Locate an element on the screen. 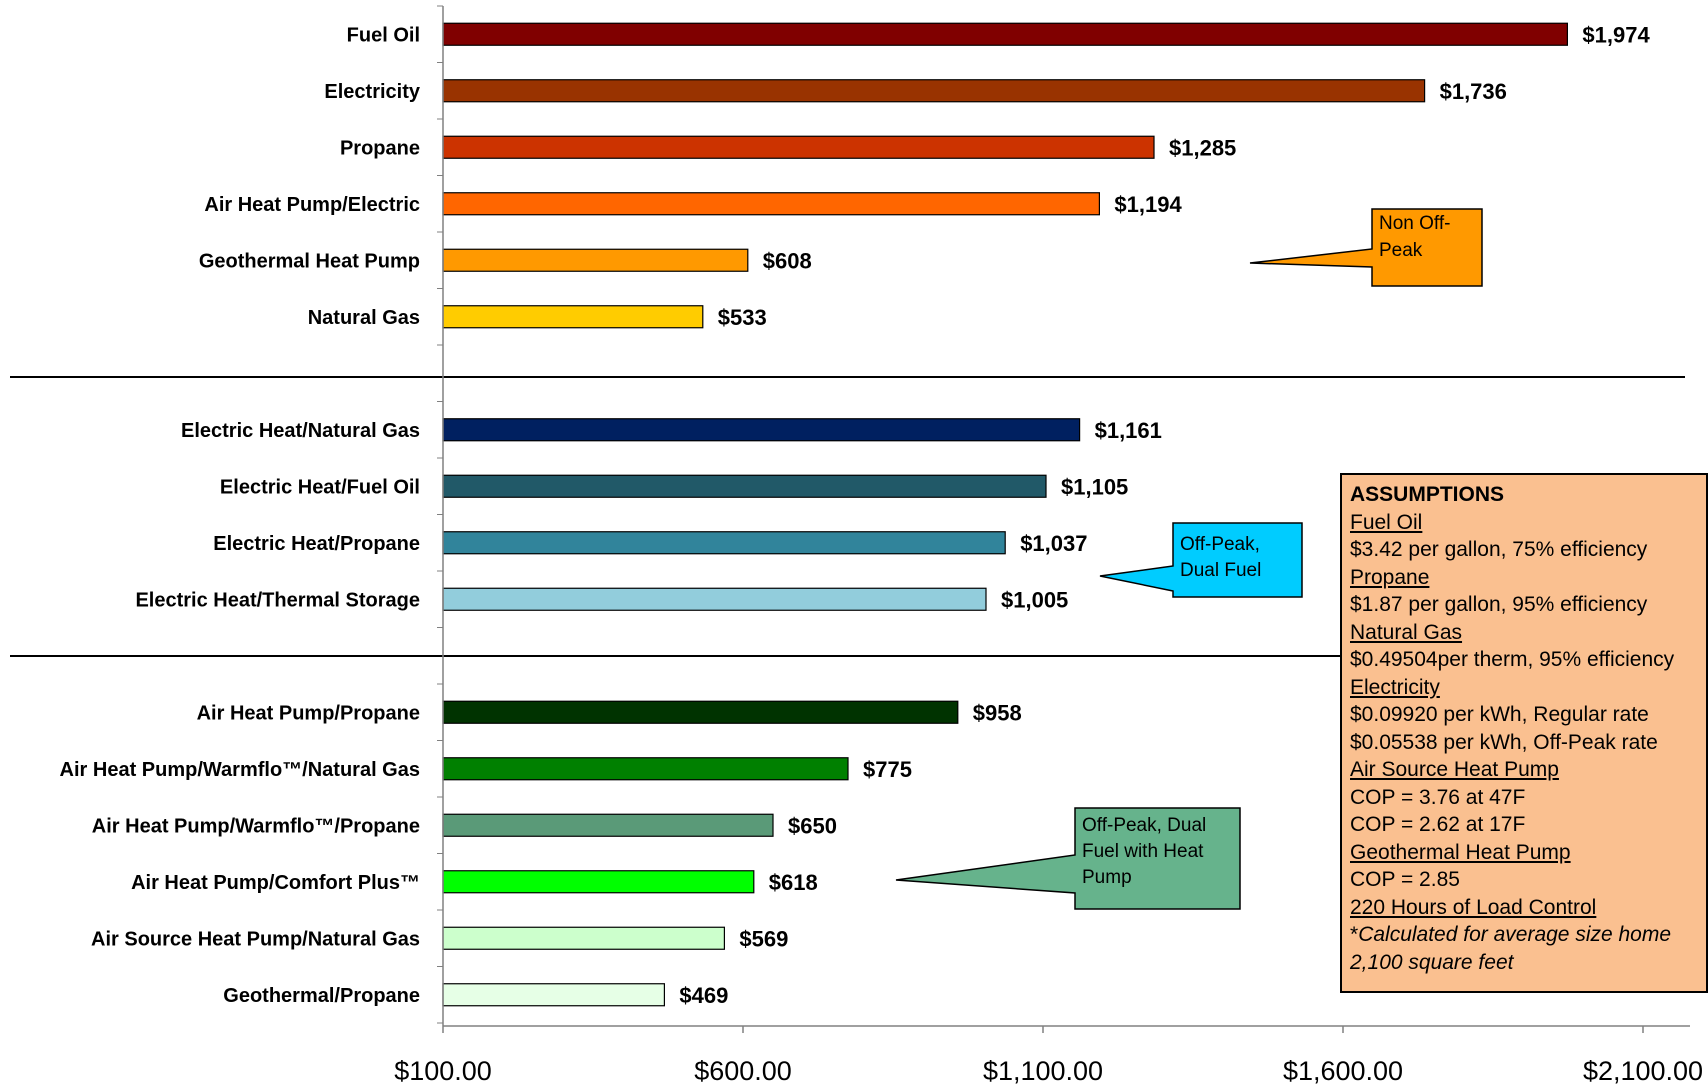 This screenshot has height=1089, width=1708. callout-offpeak-dual-line2: Dual Fuel is located at coordinates (1220, 570).